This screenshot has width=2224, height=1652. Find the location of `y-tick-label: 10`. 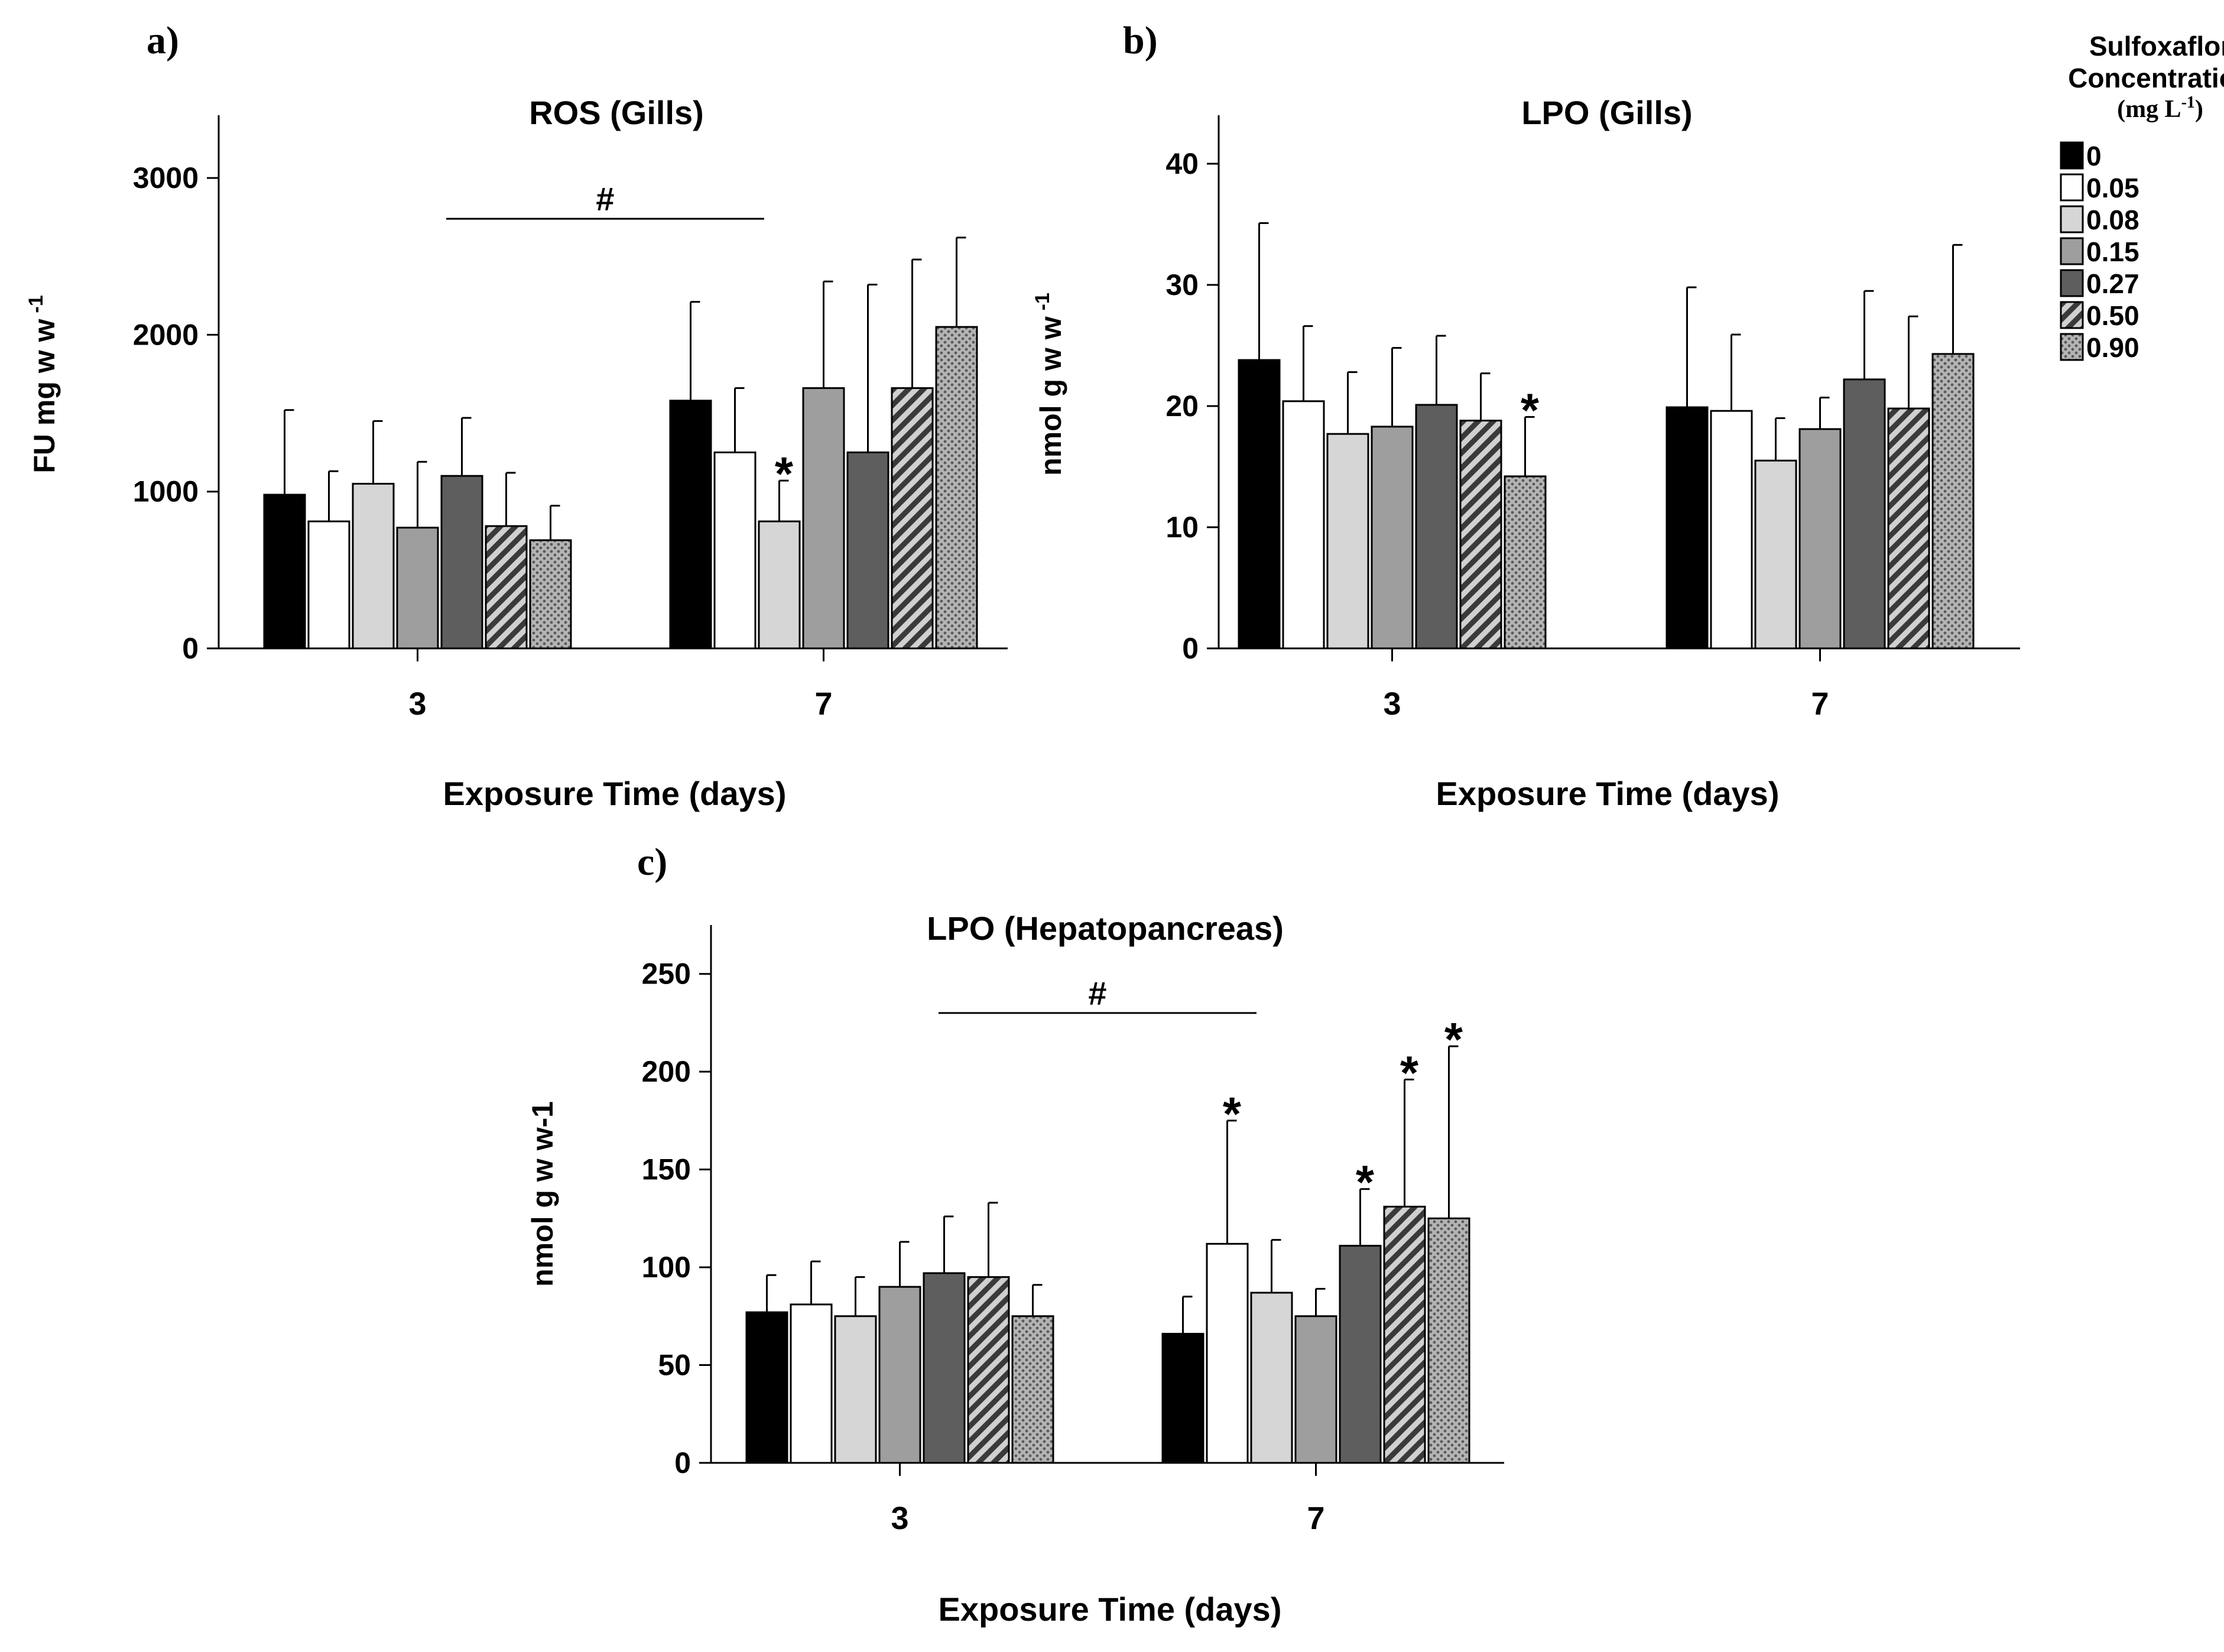

y-tick-label: 10 is located at coordinates (1182, 527).